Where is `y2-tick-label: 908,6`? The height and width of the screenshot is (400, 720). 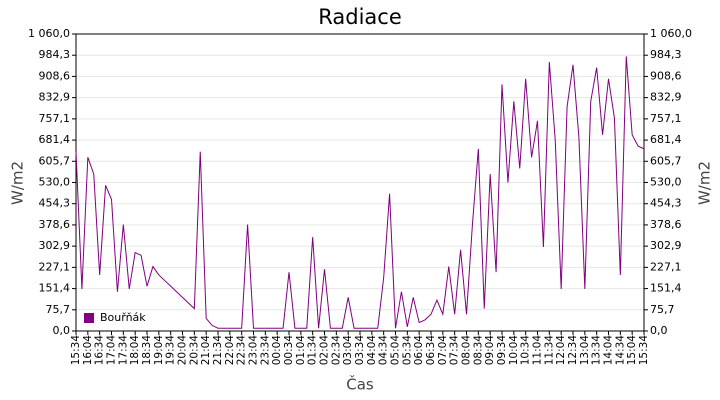
y2-tick-label: 908,6 is located at coordinates (666, 75).